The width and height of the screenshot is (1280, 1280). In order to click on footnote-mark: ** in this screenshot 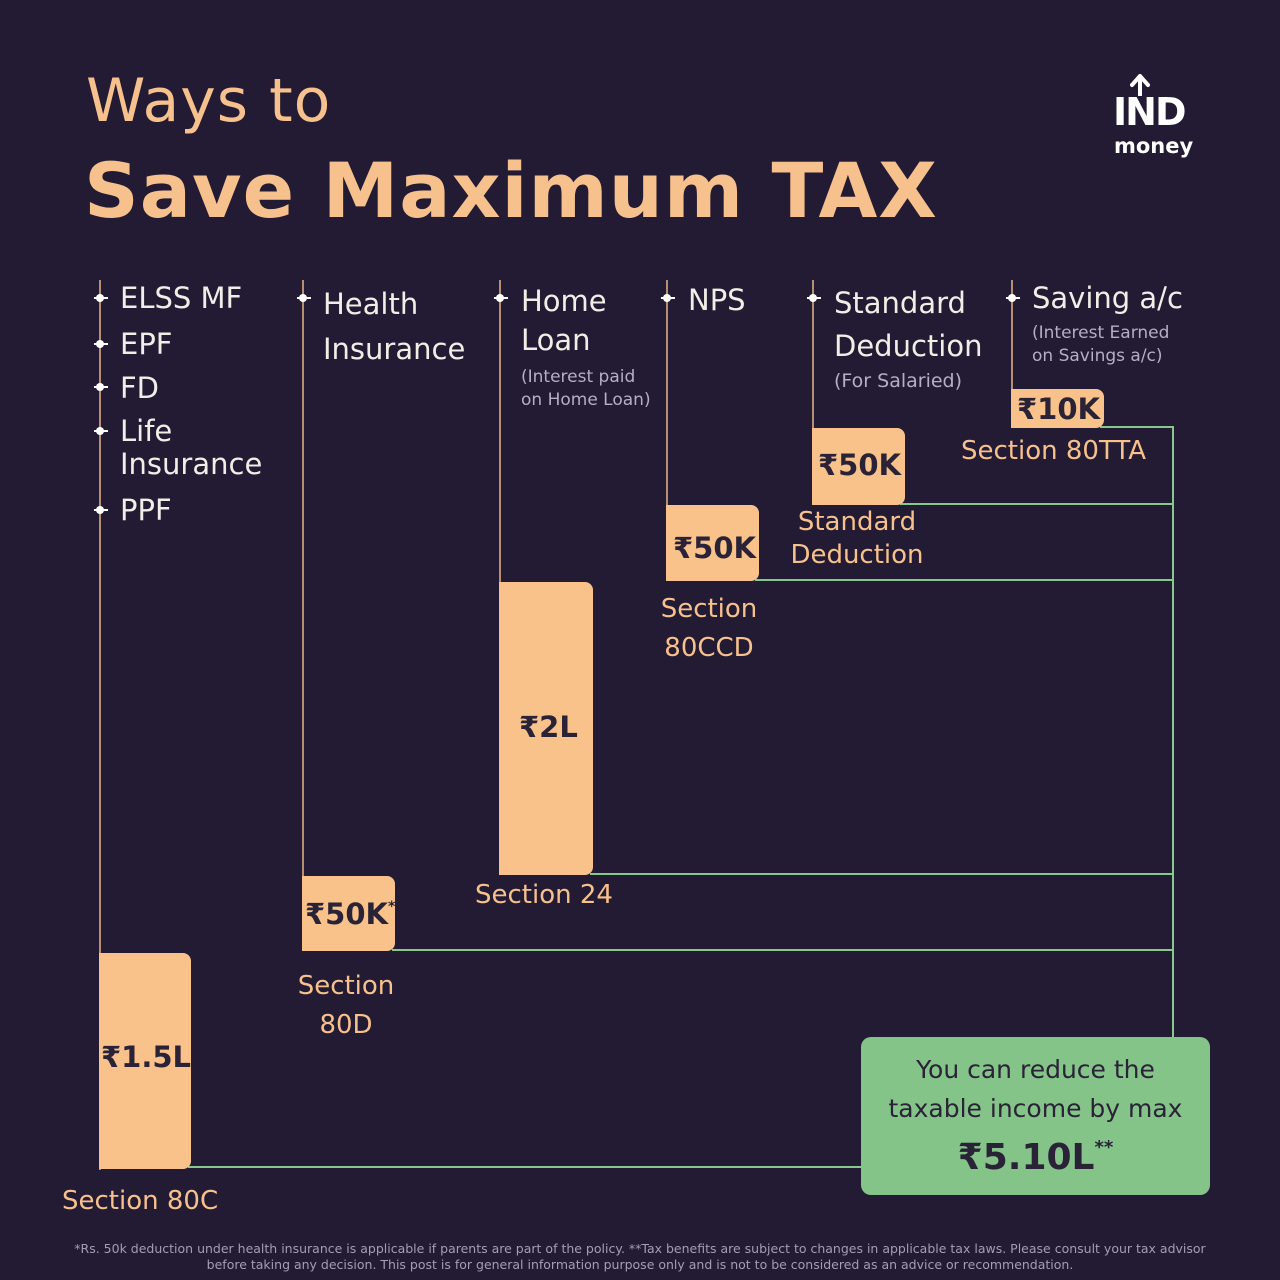, I will do `click(1104, 1147)`.